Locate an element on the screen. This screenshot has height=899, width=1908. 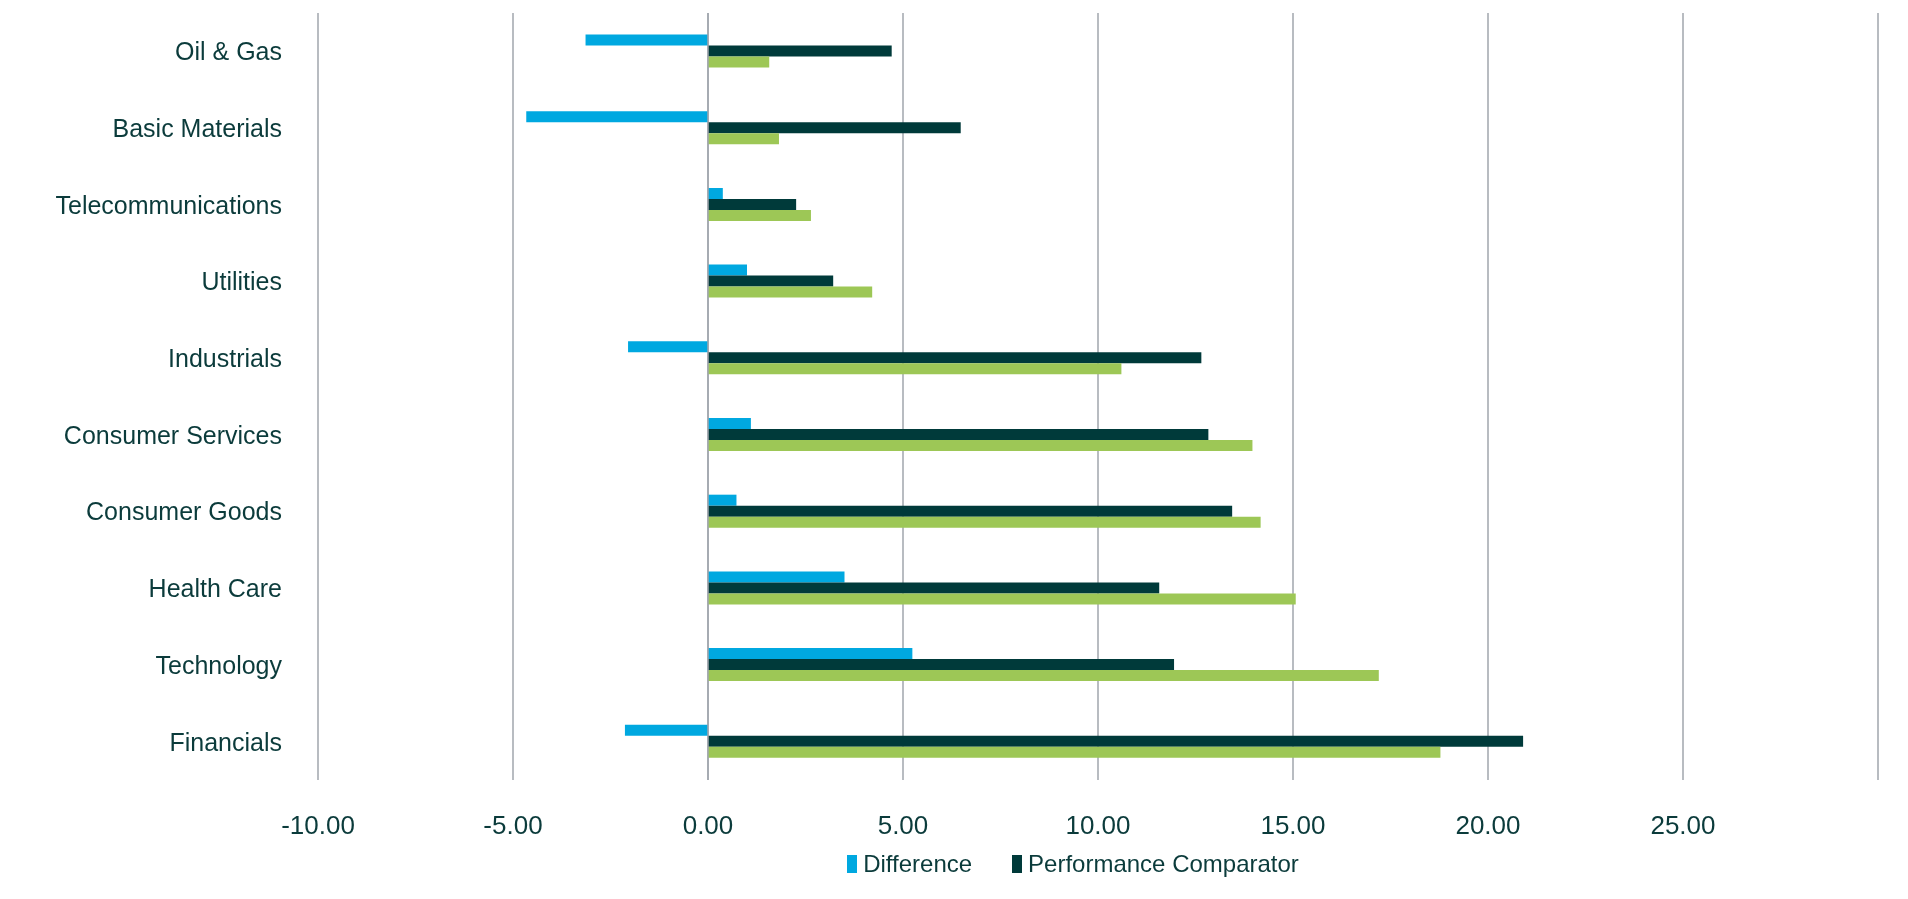
y-tick-label: Consumer Goods is located at coordinates (184, 511).